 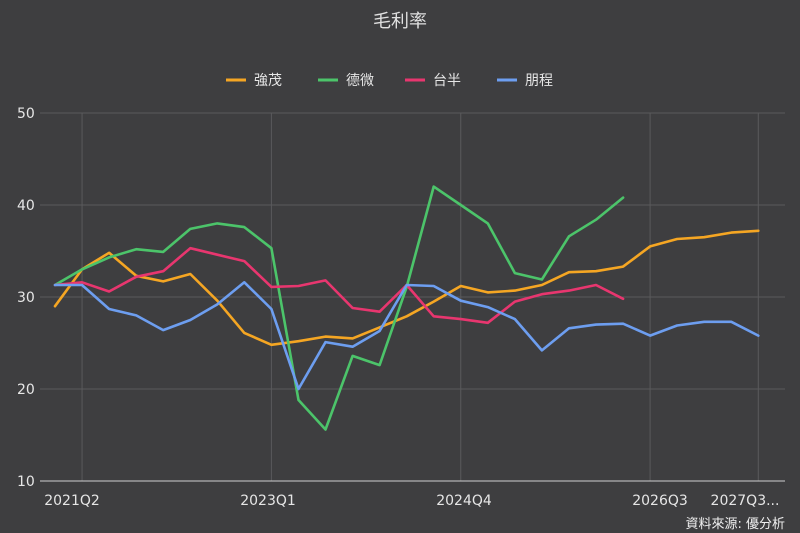 What do you see at coordinates (464, 501) in the screenshot?
I see `x-tick-label: 2024Q4` at bounding box center [464, 501].